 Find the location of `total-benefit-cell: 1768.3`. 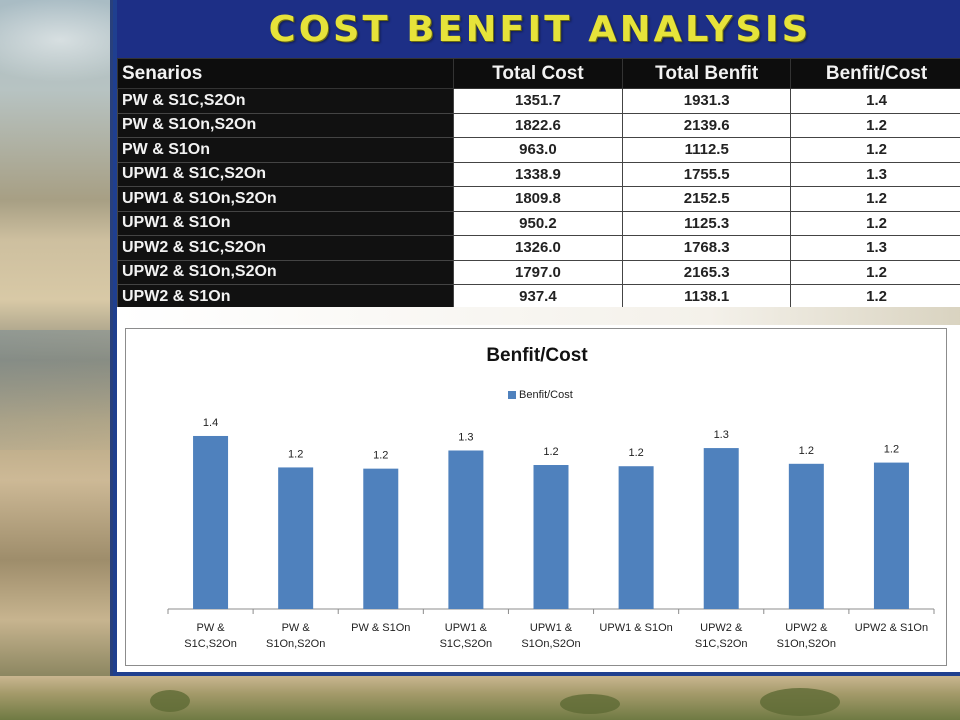

total-benefit-cell: 1768.3 is located at coordinates (707, 248).